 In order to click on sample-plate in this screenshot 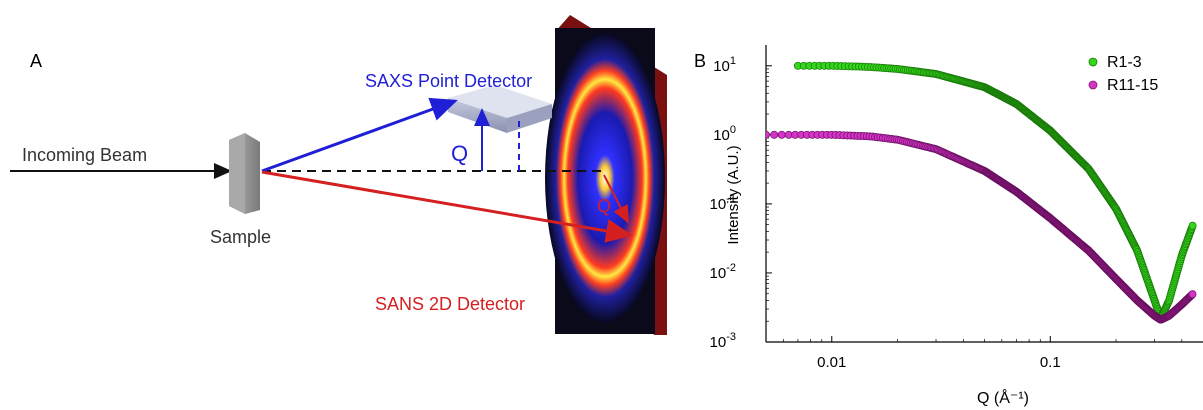, I will do `click(244, 173)`.